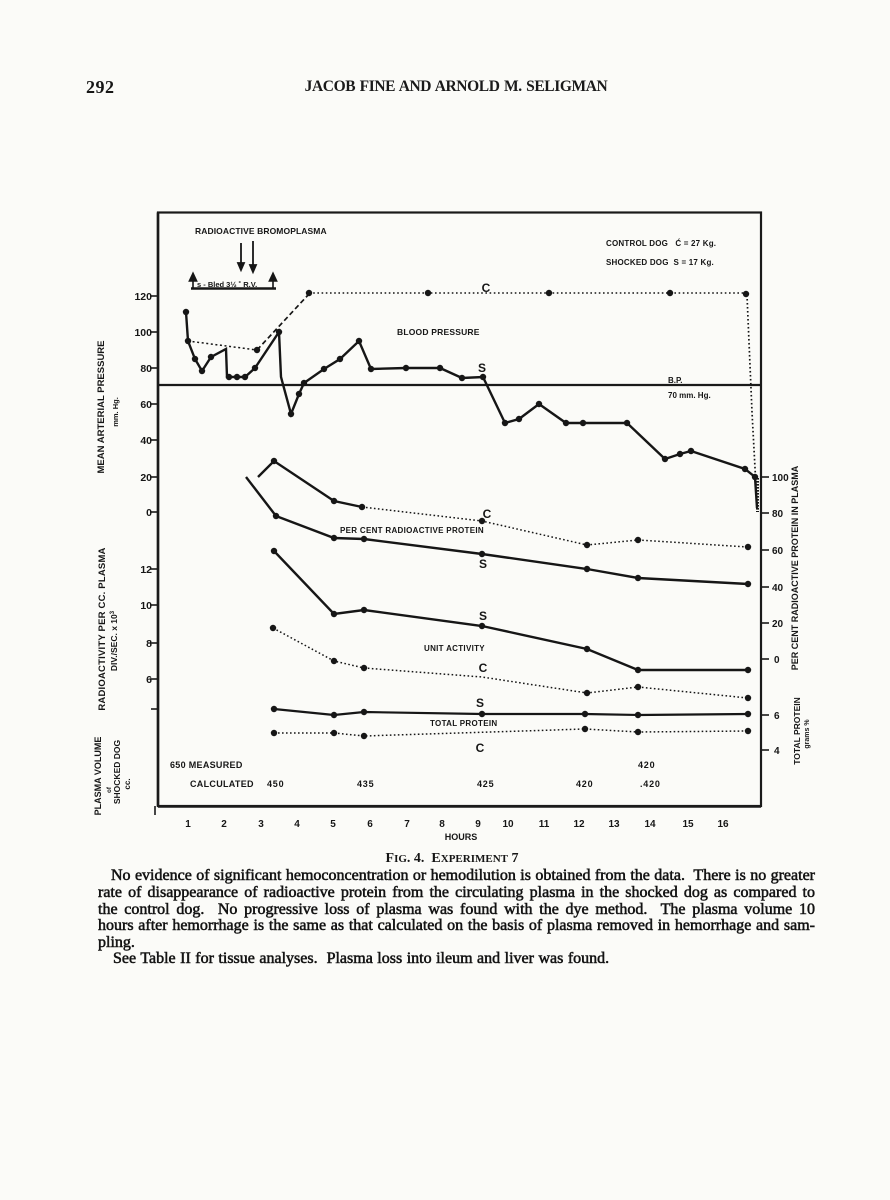 The image size is (890, 1200). What do you see at coordinates (485, 784) in the screenshot?
I see `svg-text: 425` at bounding box center [485, 784].